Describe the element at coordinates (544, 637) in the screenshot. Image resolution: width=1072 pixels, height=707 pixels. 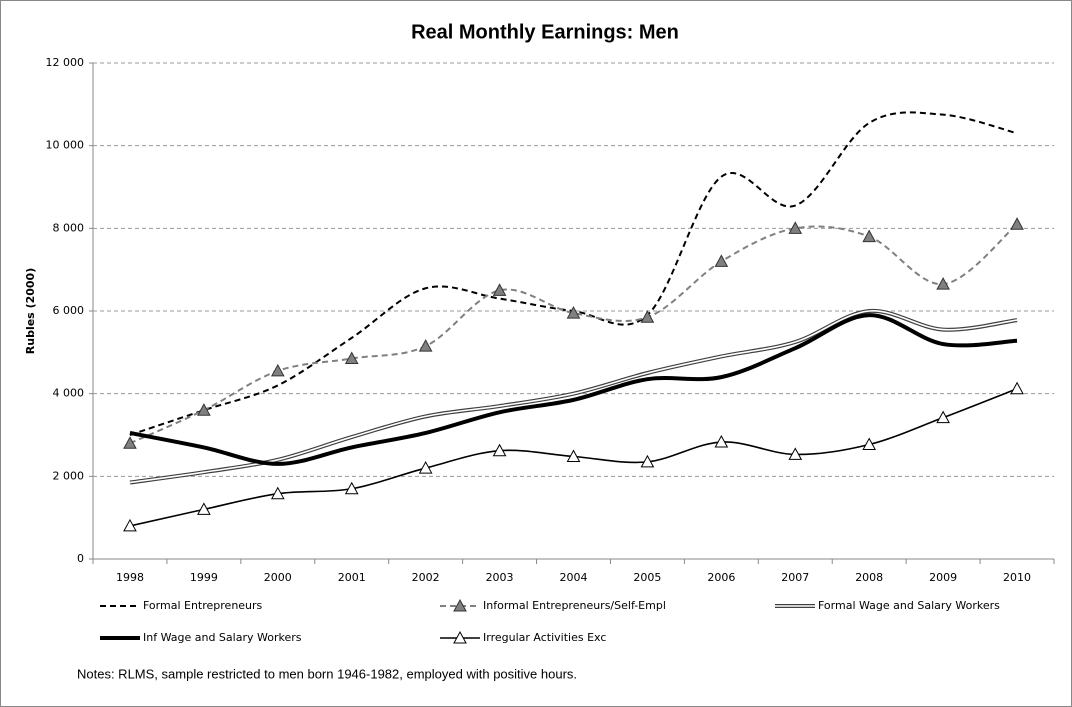
I see `legend-label: Irregular Activities Exc` at that location.